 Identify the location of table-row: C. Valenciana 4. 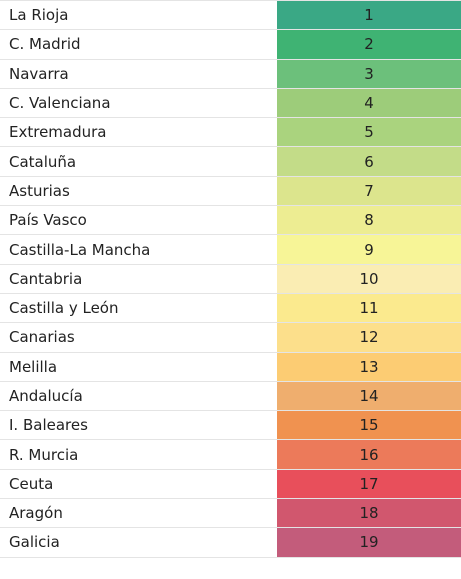
(230, 103).